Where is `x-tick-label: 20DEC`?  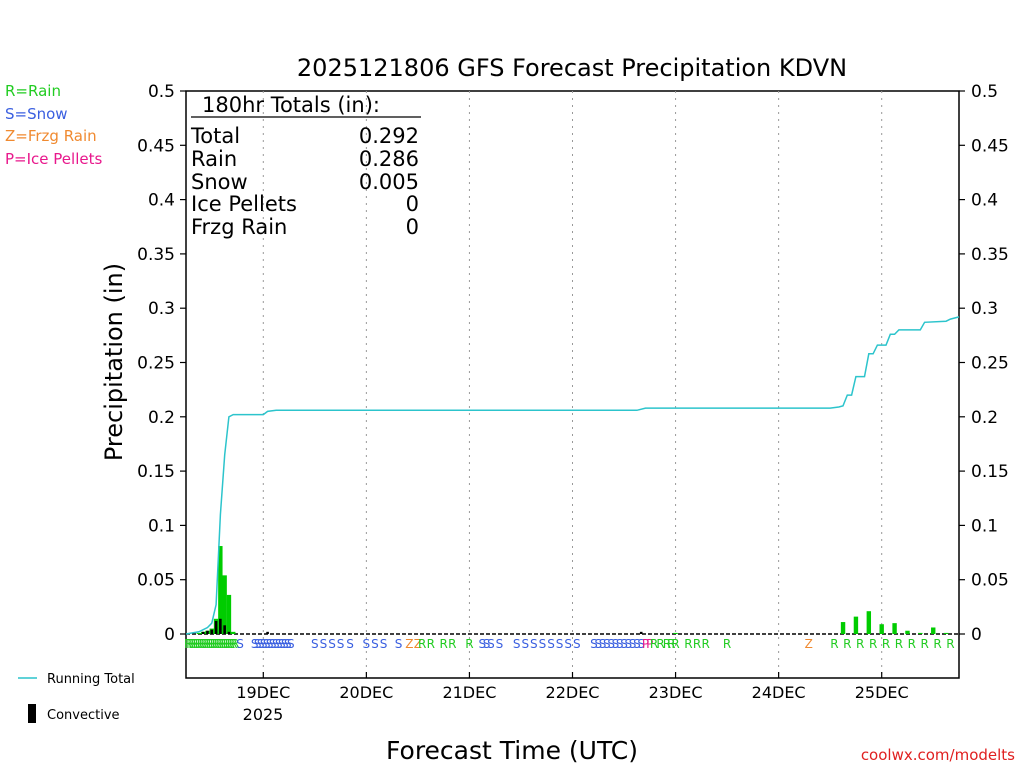
x-tick-label: 20DEC is located at coordinates (366, 692).